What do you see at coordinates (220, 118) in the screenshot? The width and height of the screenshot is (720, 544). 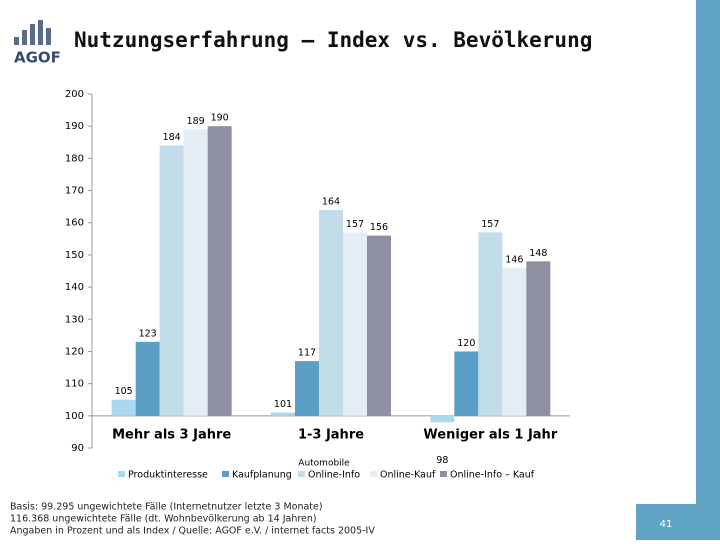 I see `value-label: 190` at bounding box center [220, 118].